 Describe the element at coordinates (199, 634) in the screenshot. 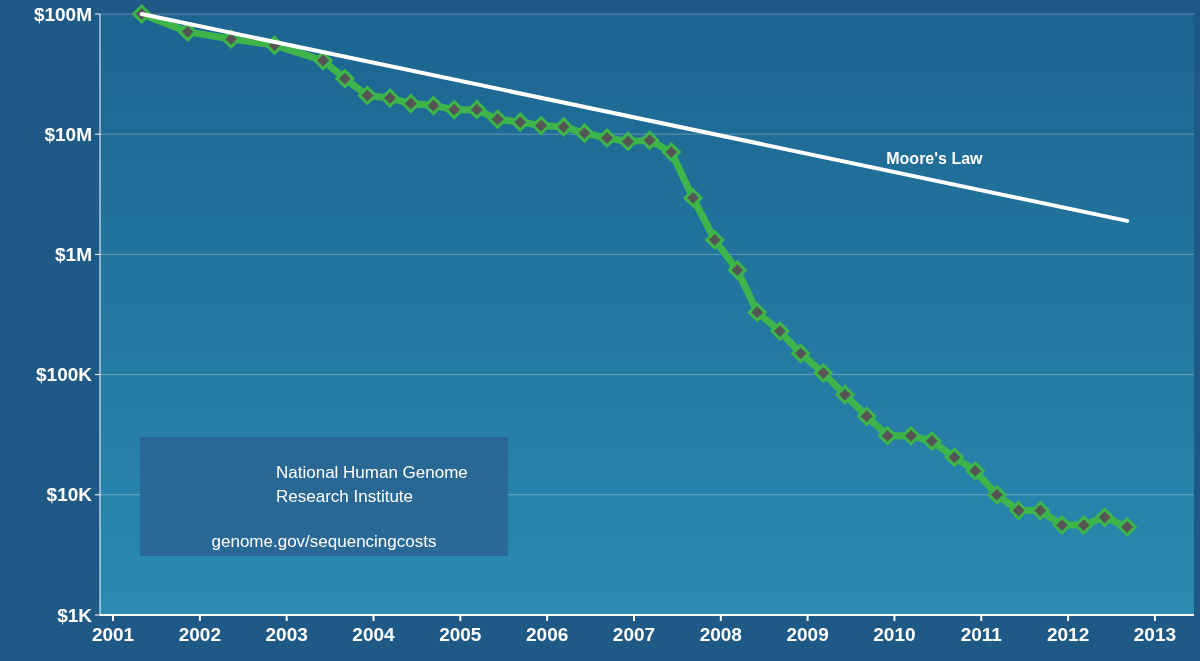

I see `x-tick-label: 2002` at that location.